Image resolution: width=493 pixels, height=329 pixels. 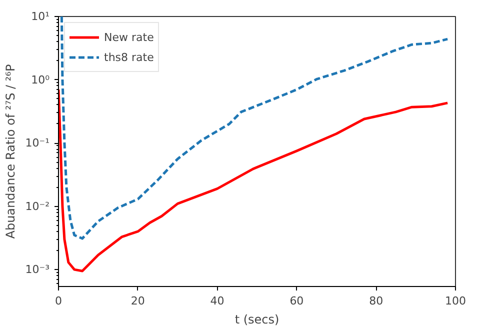 What do you see at coordinates (129, 57) in the screenshot?
I see `legend-label: ths8 rate` at bounding box center [129, 57].